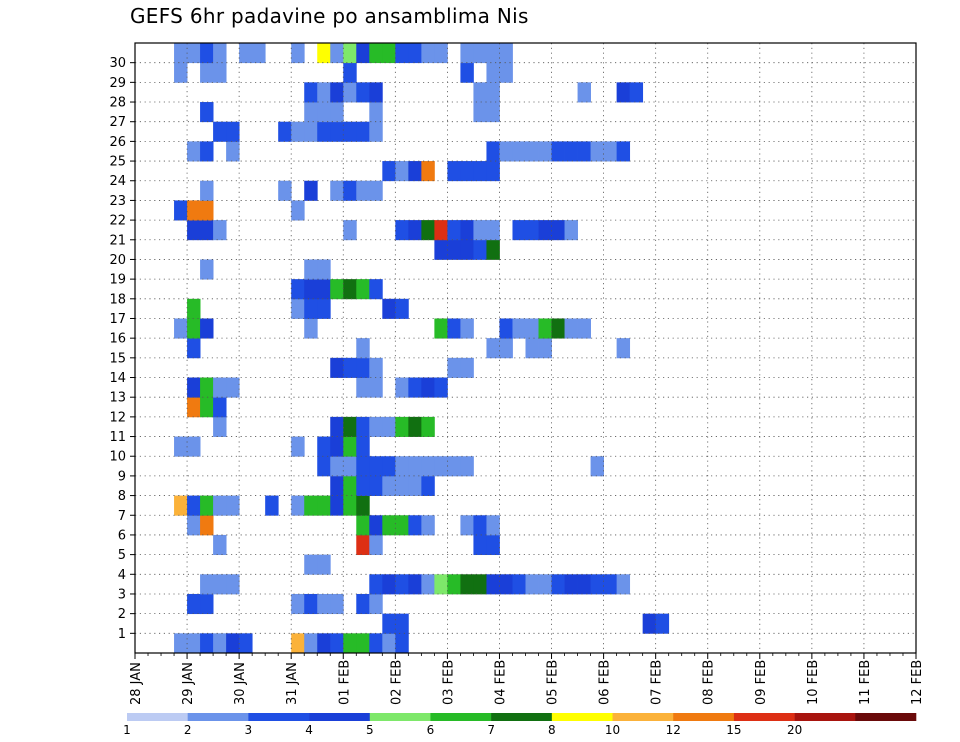 The image size is (960, 742). I want to click on x-tick-label: 11 FEB, so click(865, 682).